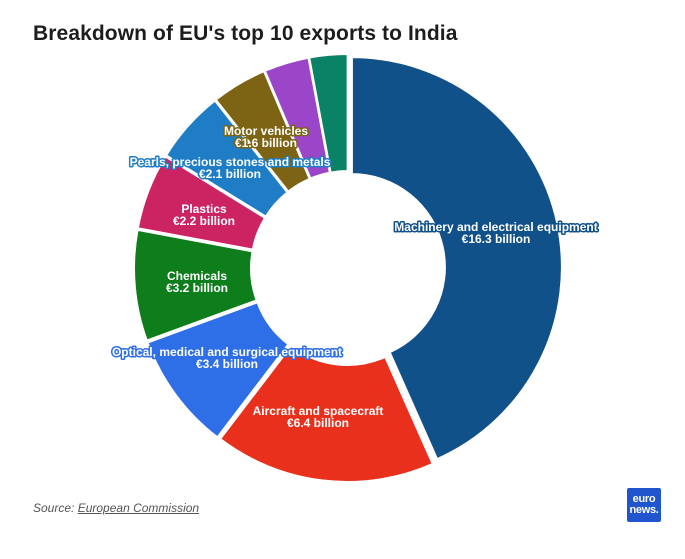 The height and width of the screenshot is (559, 685). I want to click on slice-value-label-3: €3.4 billion, so click(227, 364).